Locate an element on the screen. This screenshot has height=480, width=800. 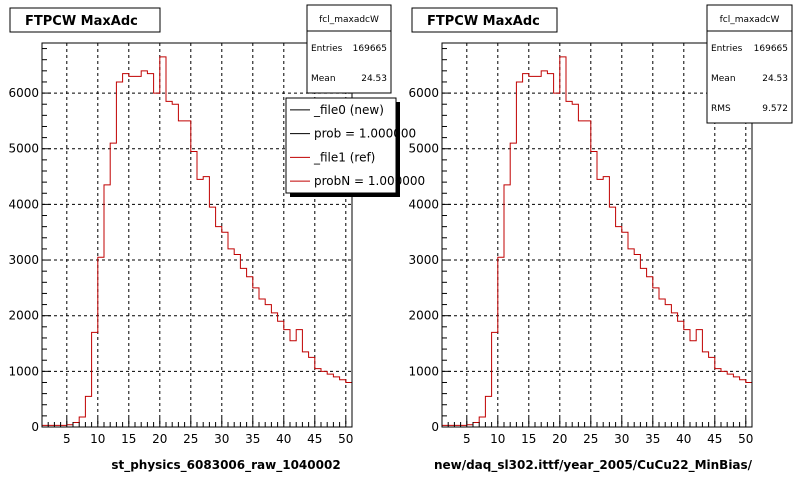
legend-label: _file0 (new) is located at coordinates (348, 110).